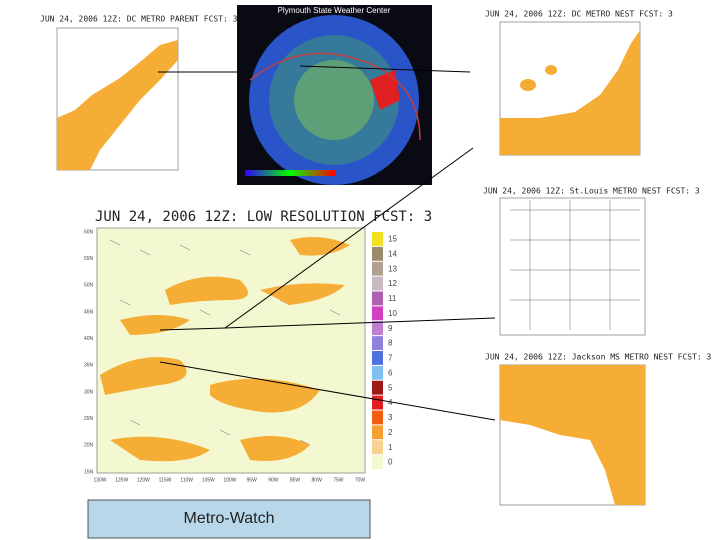  What do you see at coordinates (392, 283) in the screenshot?
I see `colorbar-label: 12` at bounding box center [392, 283].